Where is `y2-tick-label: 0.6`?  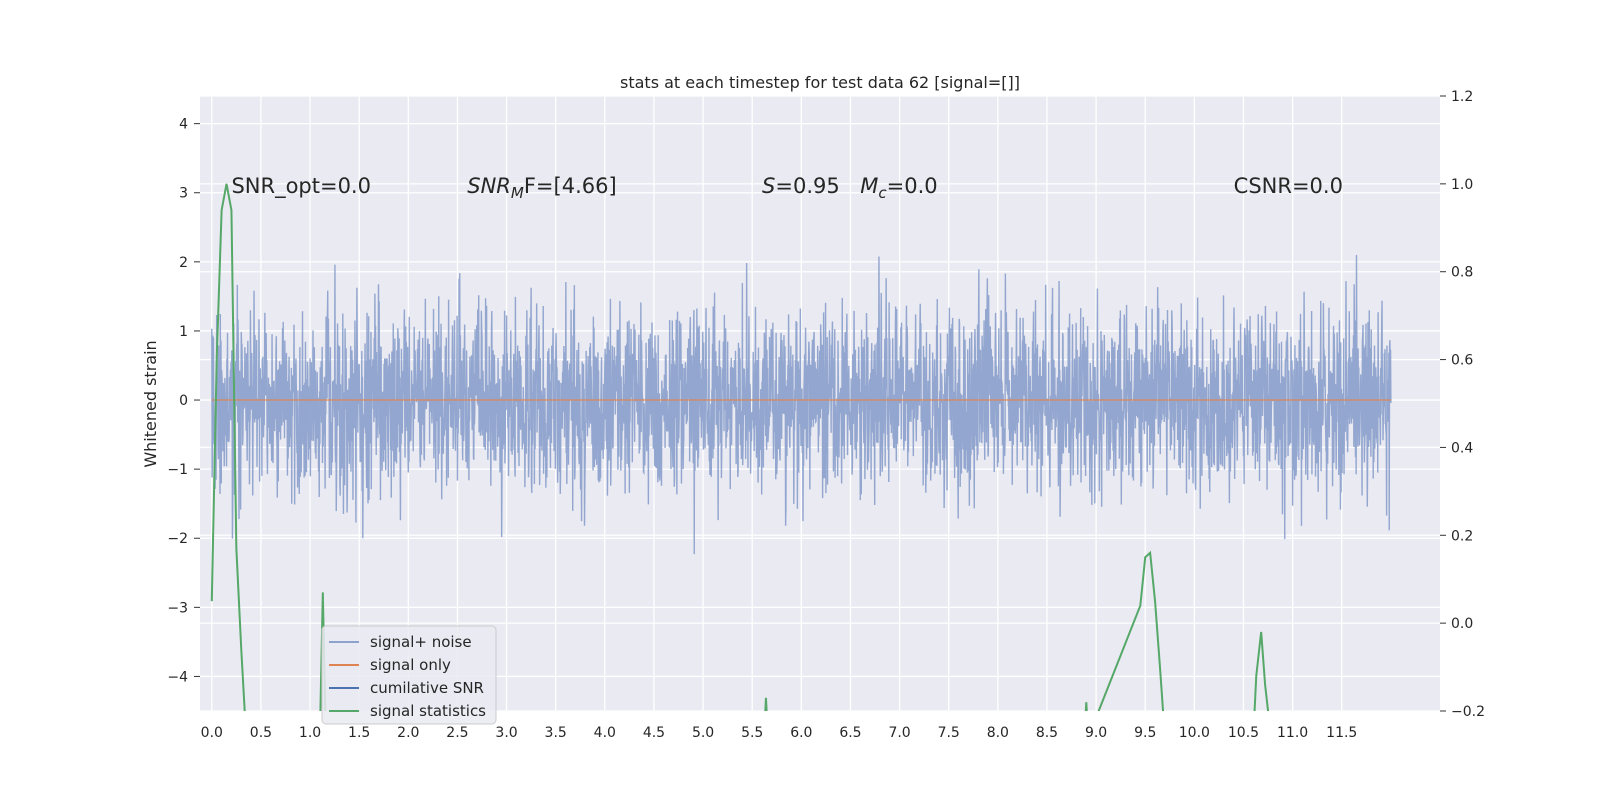
y2-tick-label: 0.6 is located at coordinates (1462, 361).